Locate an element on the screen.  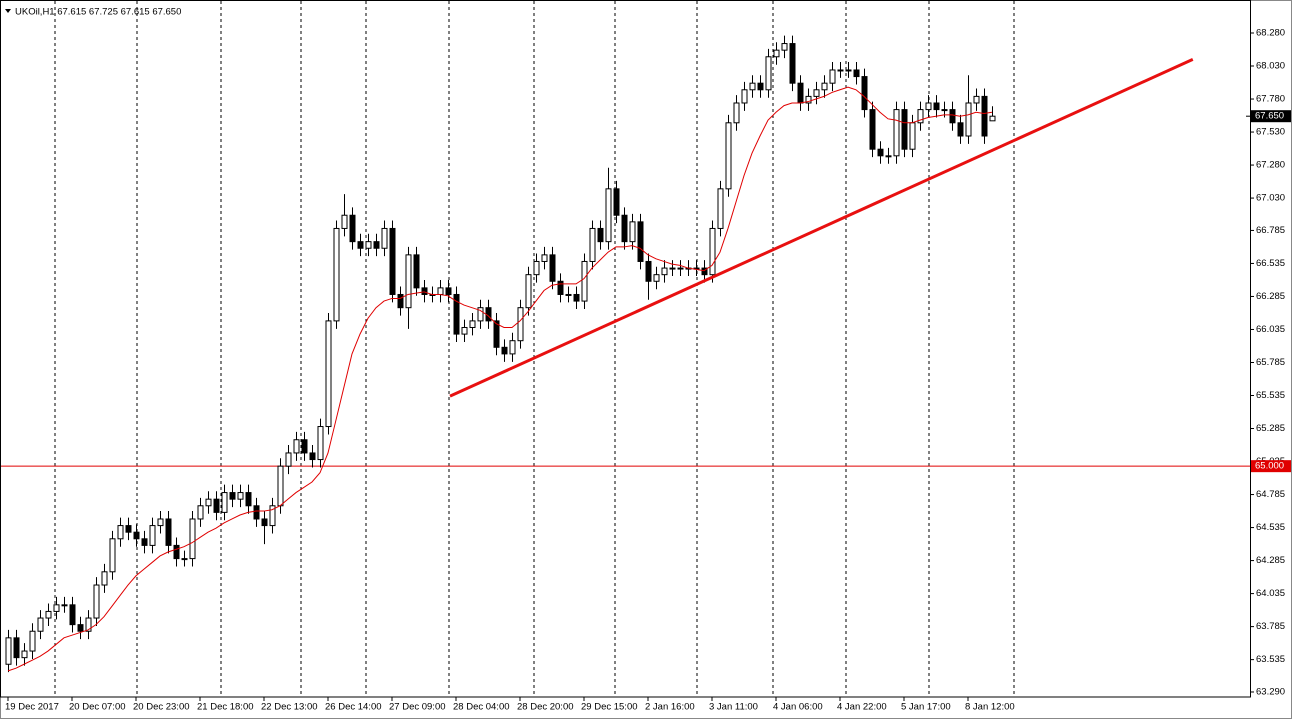
x-tick-label: 20 Dec 23:00 is located at coordinates (161, 707).